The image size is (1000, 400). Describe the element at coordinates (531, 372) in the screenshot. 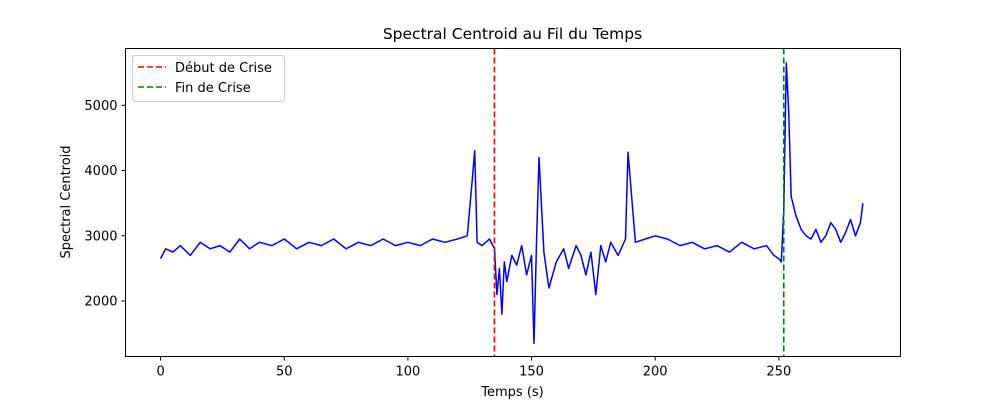

I see `x-tick-label: 150` at that location.